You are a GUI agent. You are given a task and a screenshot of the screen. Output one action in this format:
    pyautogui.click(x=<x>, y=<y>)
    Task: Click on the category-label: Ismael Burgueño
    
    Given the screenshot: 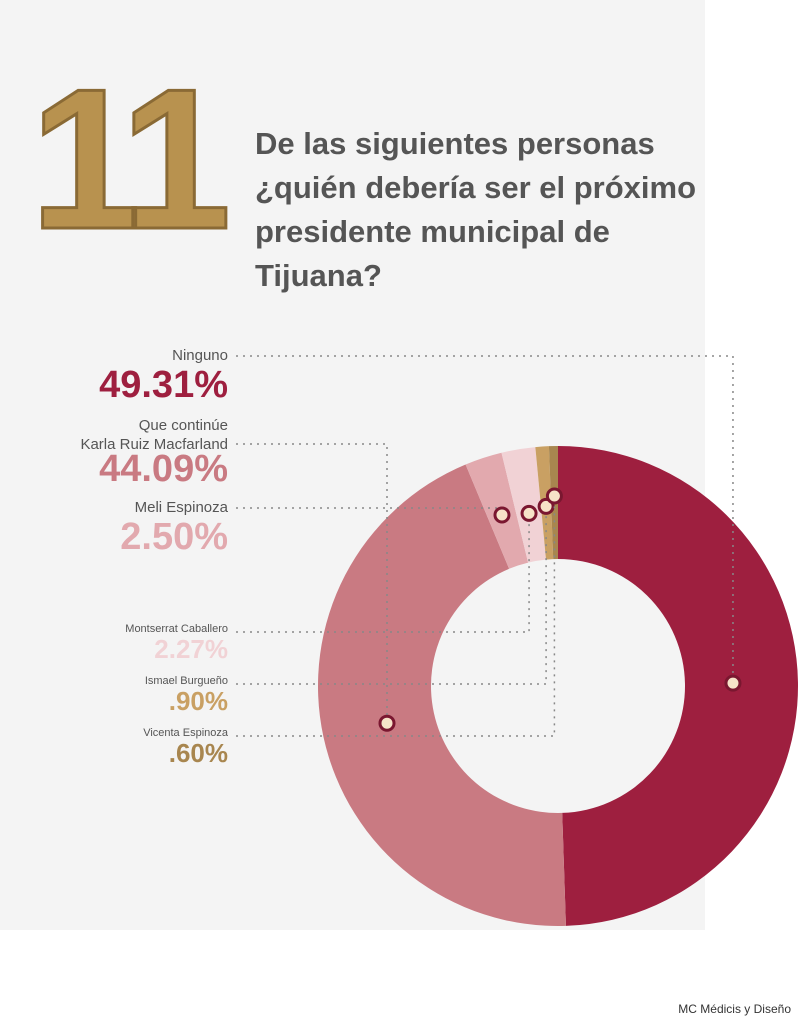 What is the action you would take?
    pyautogui.click(x=186, y=681)
    